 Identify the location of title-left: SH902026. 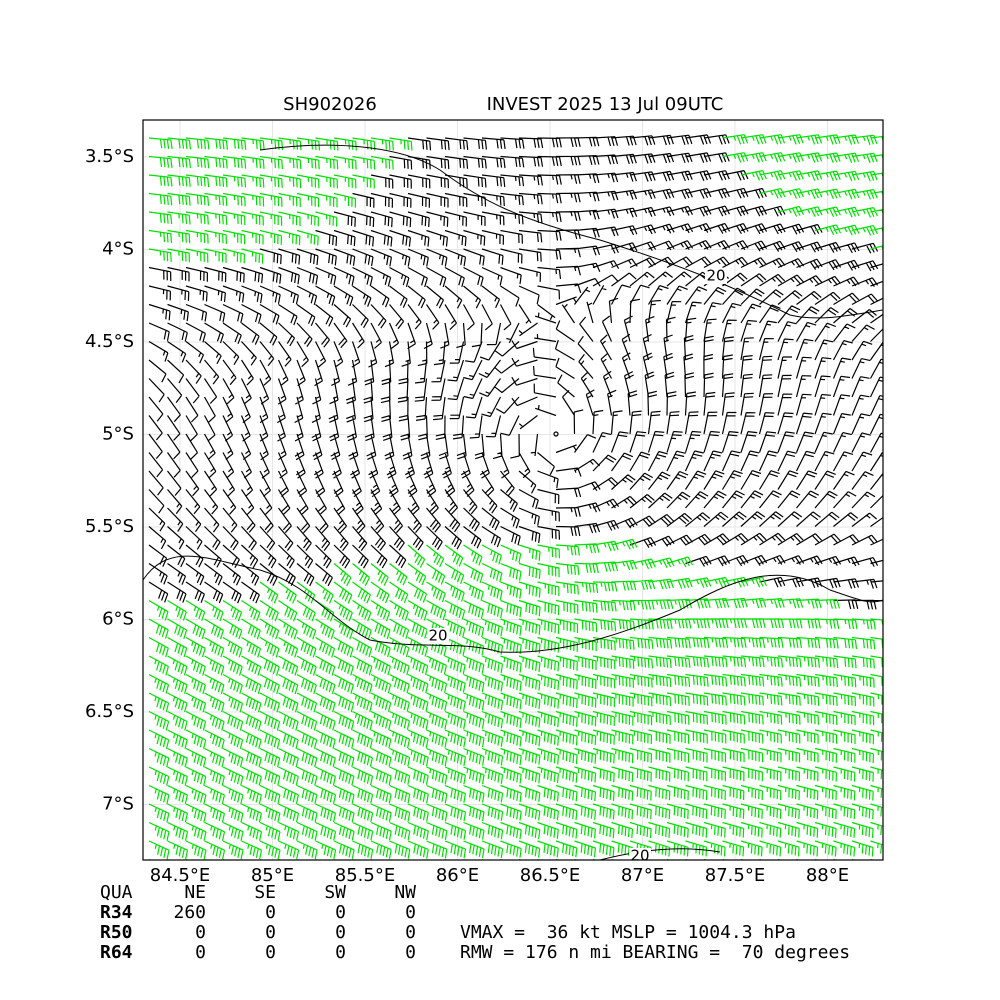
(330, 104).